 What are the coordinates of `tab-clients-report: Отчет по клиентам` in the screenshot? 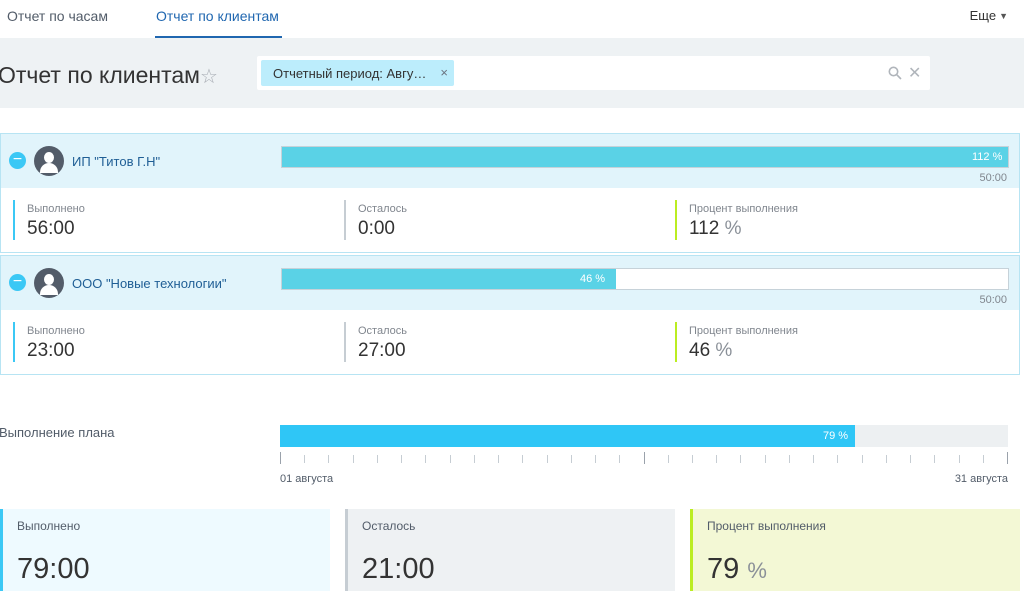 It's located at (217, 16).